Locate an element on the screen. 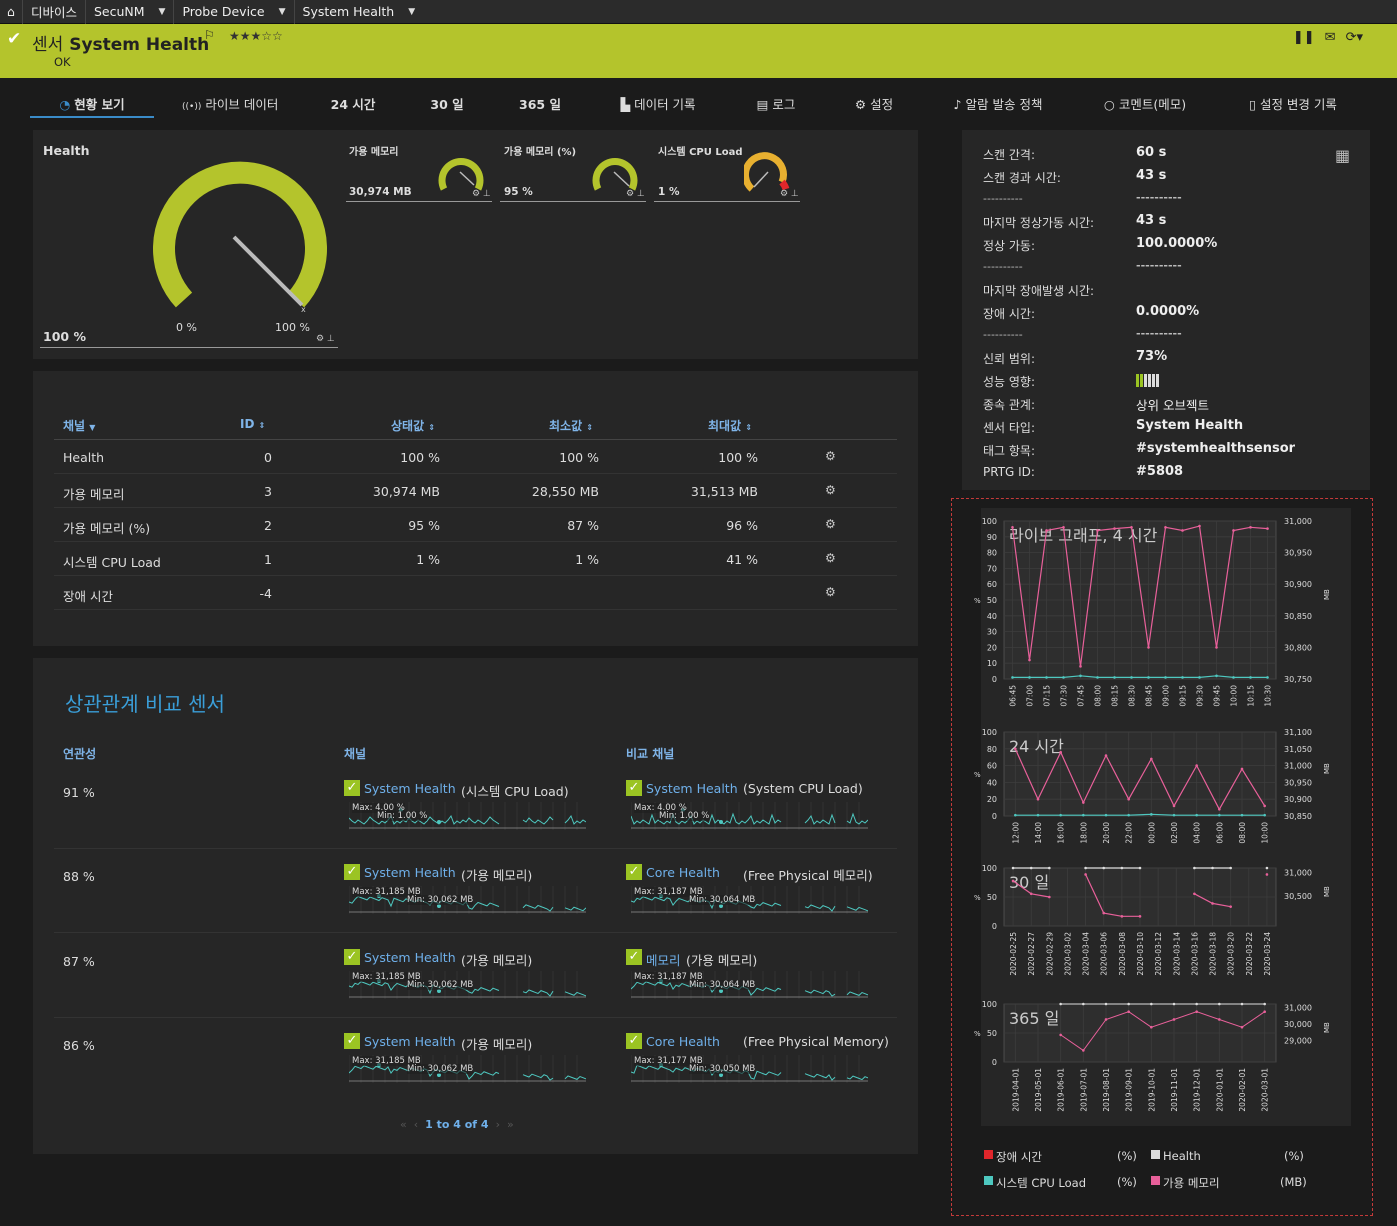 The image size is (1397, 1226). tab-comments: ○ 코멘트(메모) is located at coordinates (1145, 106).